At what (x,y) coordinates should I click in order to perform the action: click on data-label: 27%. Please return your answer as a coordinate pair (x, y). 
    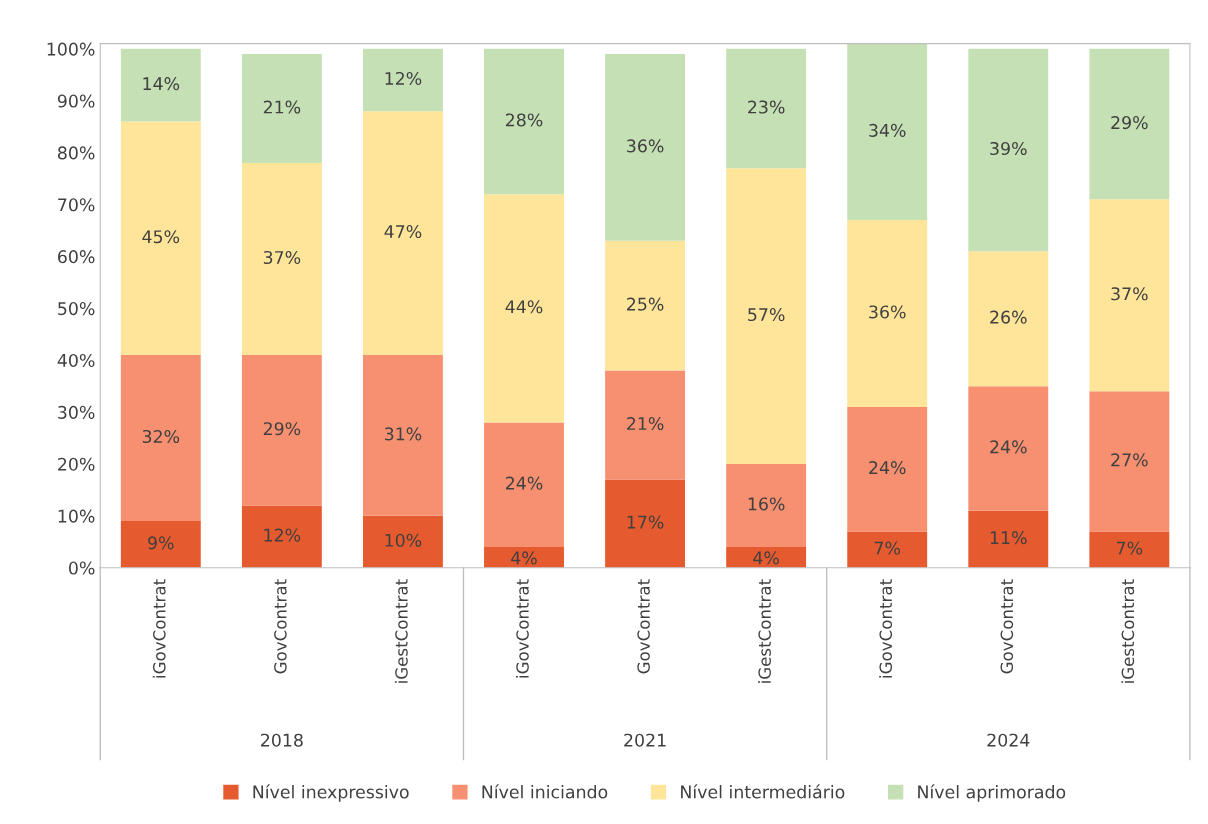
    Looking at the image, I should click on (1129, 460).